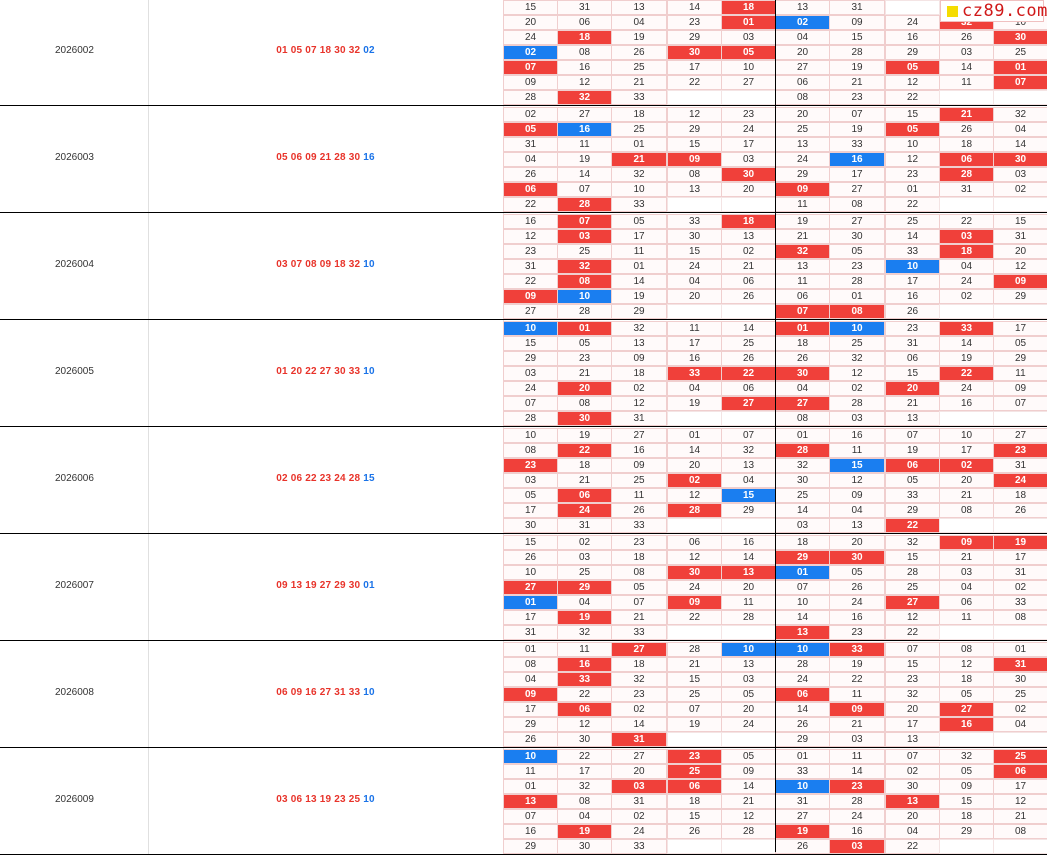 The height and width of the screenshot is (855, 1047). Describe the element at coordinates (325, 478) in the screenshot. I see `draw-numbers: 02 06 22 23 24 28 15` at that location.